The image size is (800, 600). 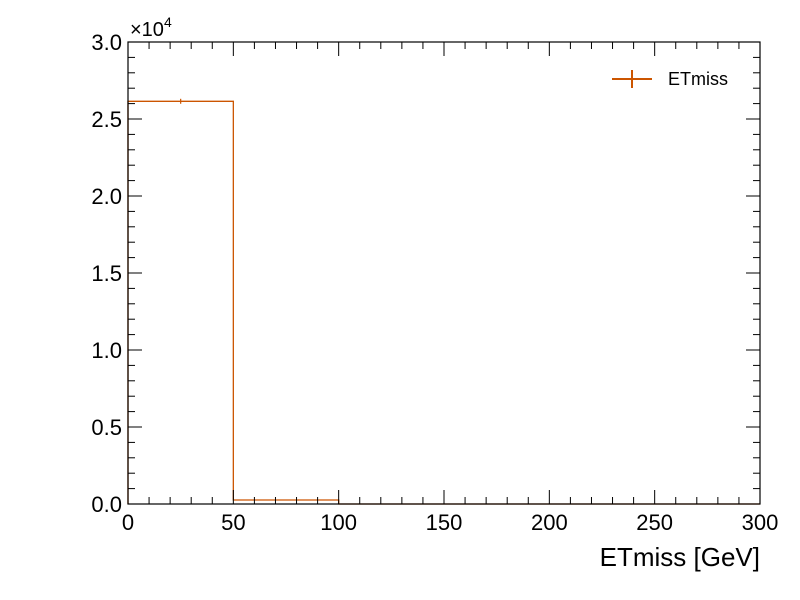 I want to click on legend: ETmiss, so click(x=670, y=79).